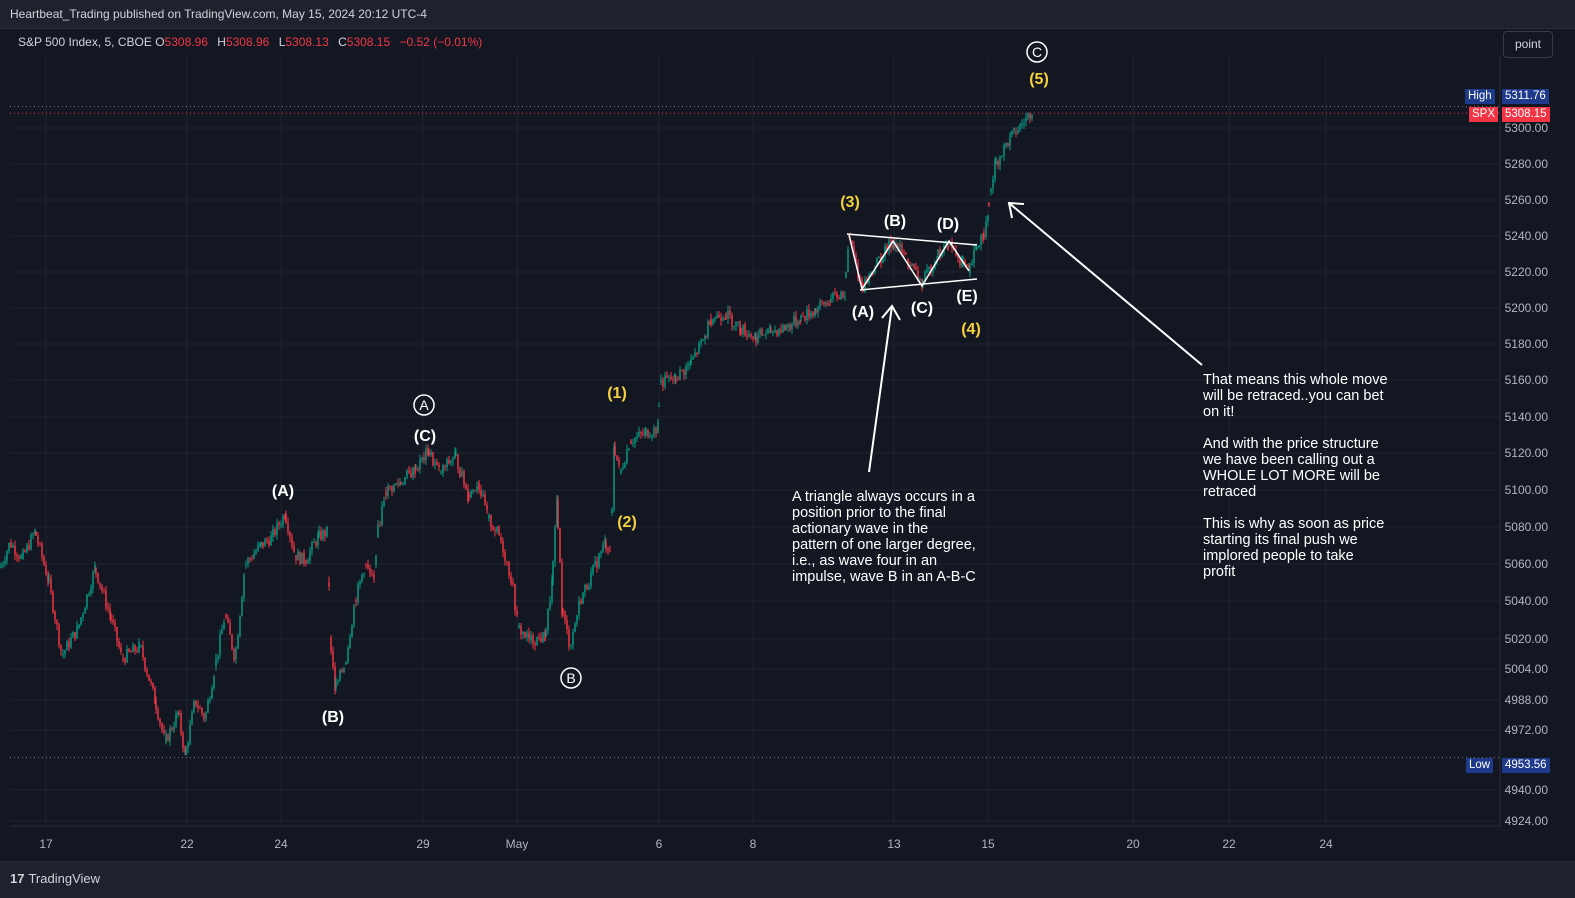  Describe the element at coordinates (1229, 844) in the screenshot. I see `x-tick-label: 22` at that location.